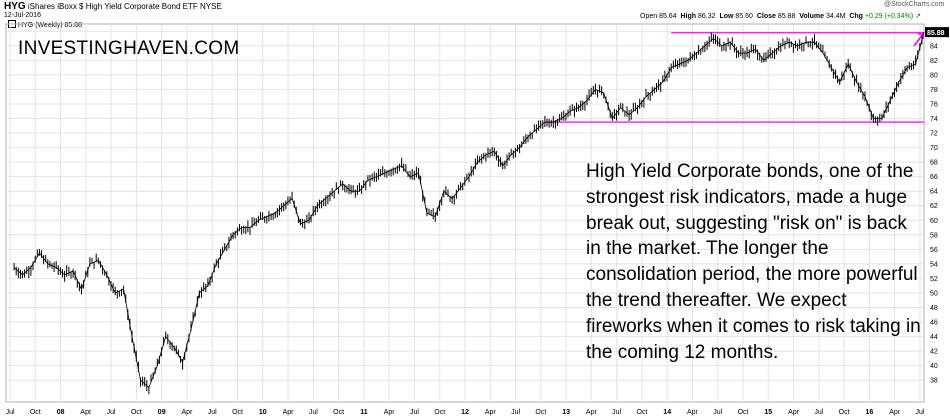 This screenshot has width=950, height=419. Describe the element at coordinates (22, 15) in the screenshot. I see `chart-date: 12-Jul-2016` at that location.